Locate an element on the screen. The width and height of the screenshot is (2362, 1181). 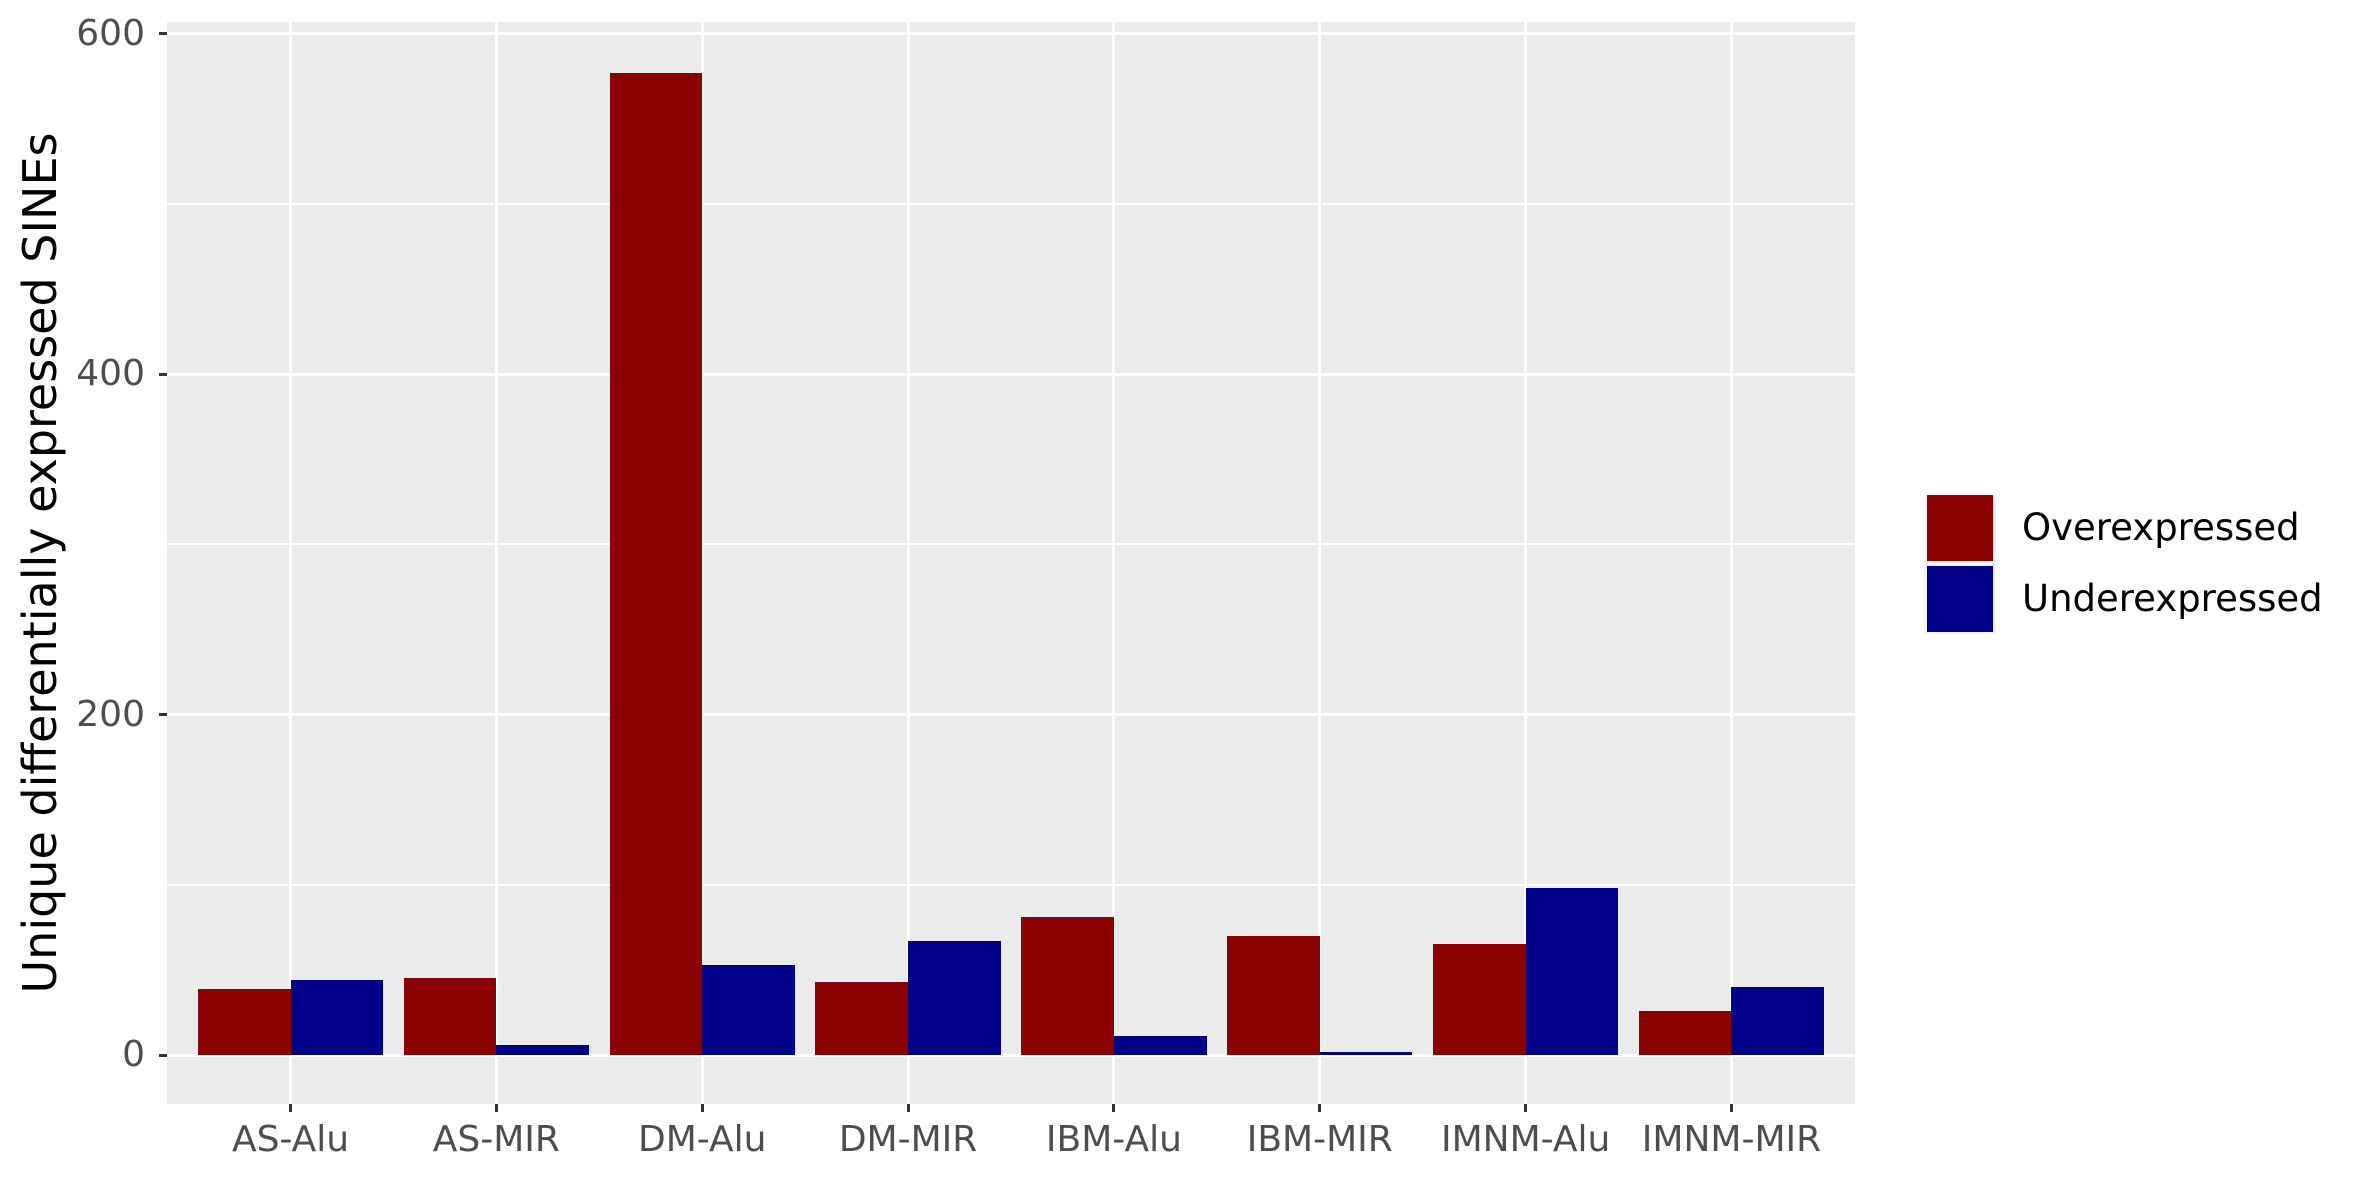
overexpressed-bar-IBM-MIR is located at coordinates (1273, 995).